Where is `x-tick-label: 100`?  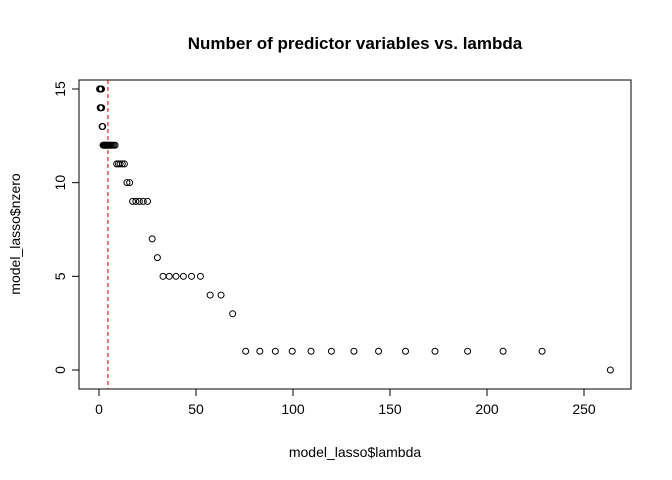 x-tick-label: 100 is located at coordinates (293, 409).